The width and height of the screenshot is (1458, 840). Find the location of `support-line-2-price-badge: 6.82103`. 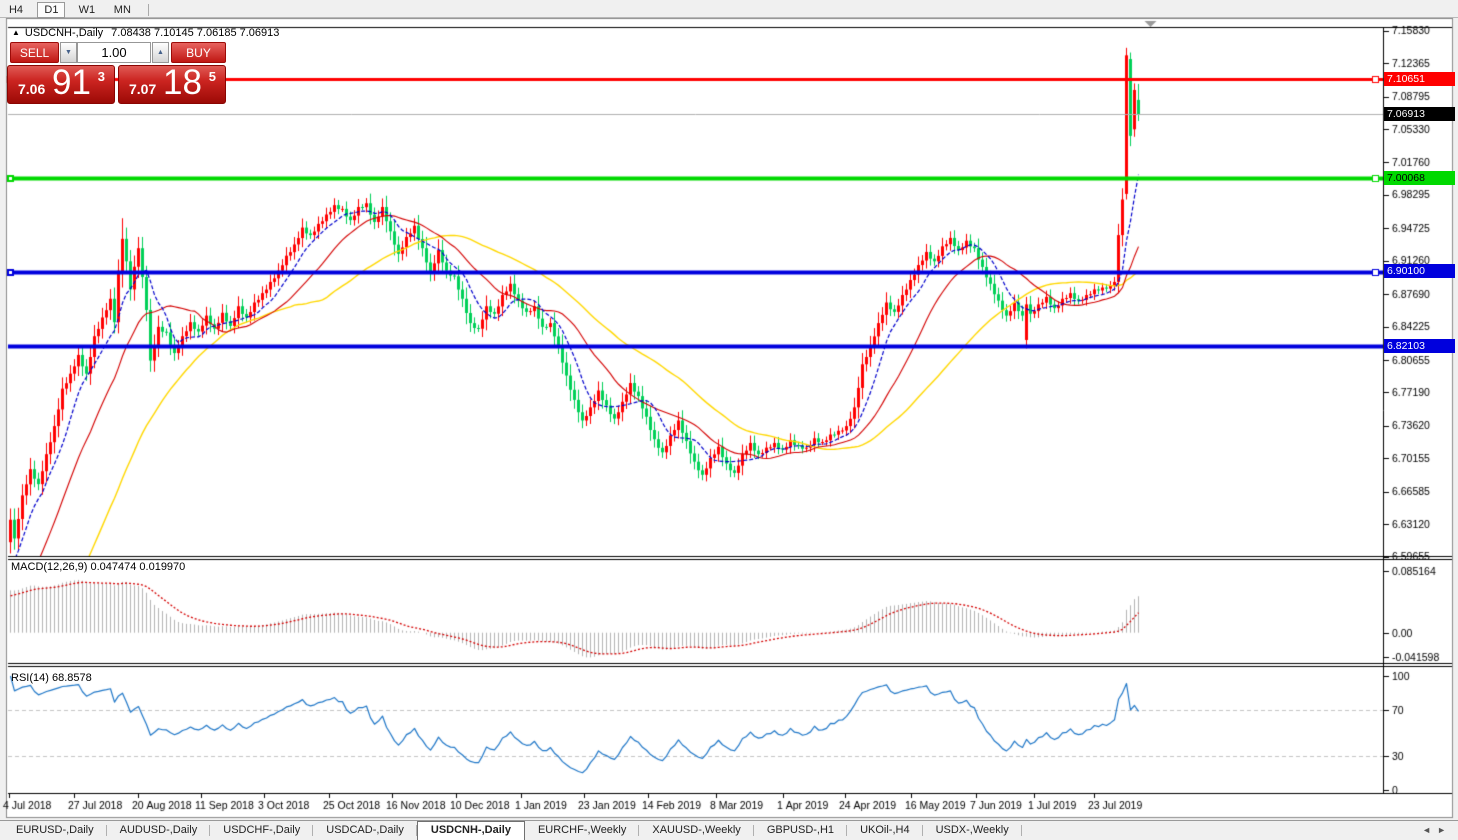

support-line-2-price-badge: 6.82103 is located at coordinates (1419, 346).